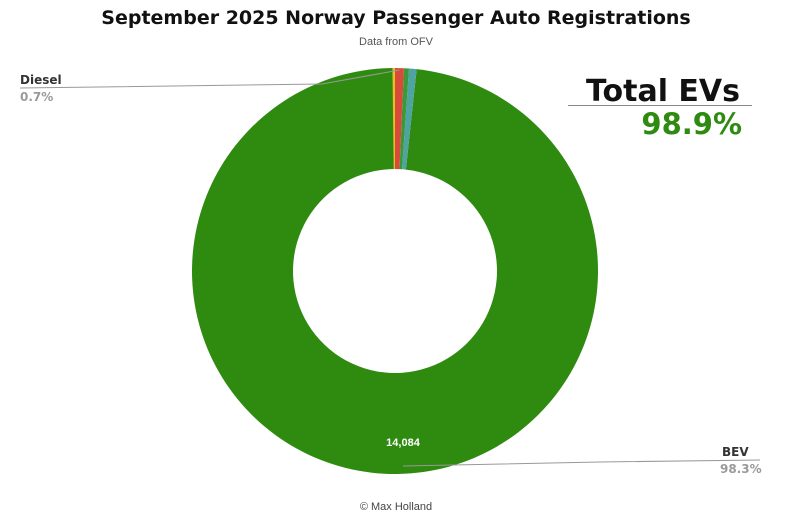 Image resolution: width=792 pixels, height=529 pixels. I want to click on bev-callout-label: BEV, so click(735, 452).